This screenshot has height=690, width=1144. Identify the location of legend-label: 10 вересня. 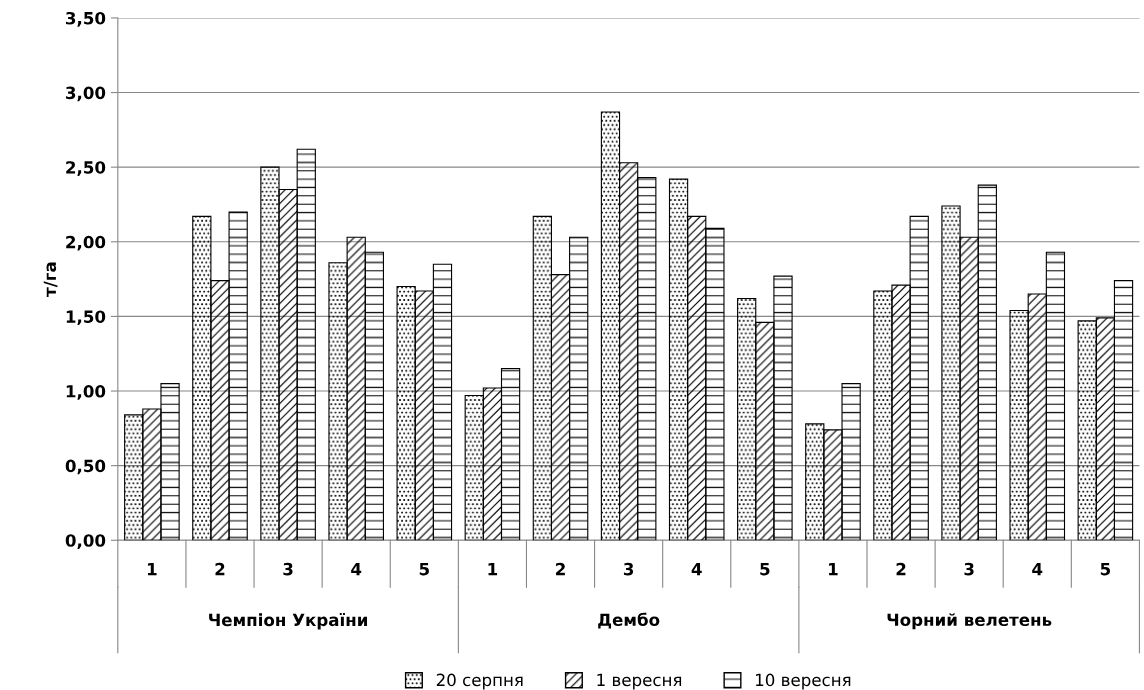
(803, 681).